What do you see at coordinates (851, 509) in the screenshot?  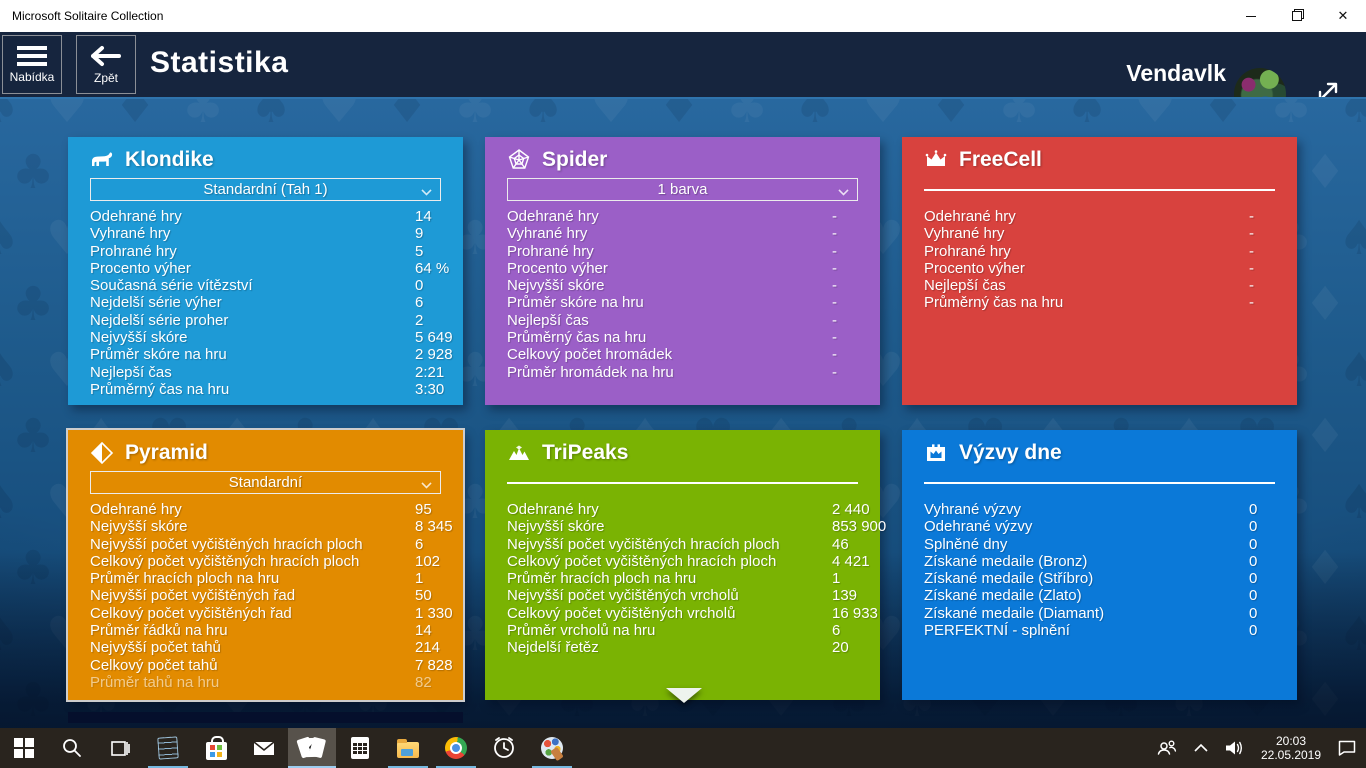 I see `stat-value: 2 440` at bounding box center [851, 509].